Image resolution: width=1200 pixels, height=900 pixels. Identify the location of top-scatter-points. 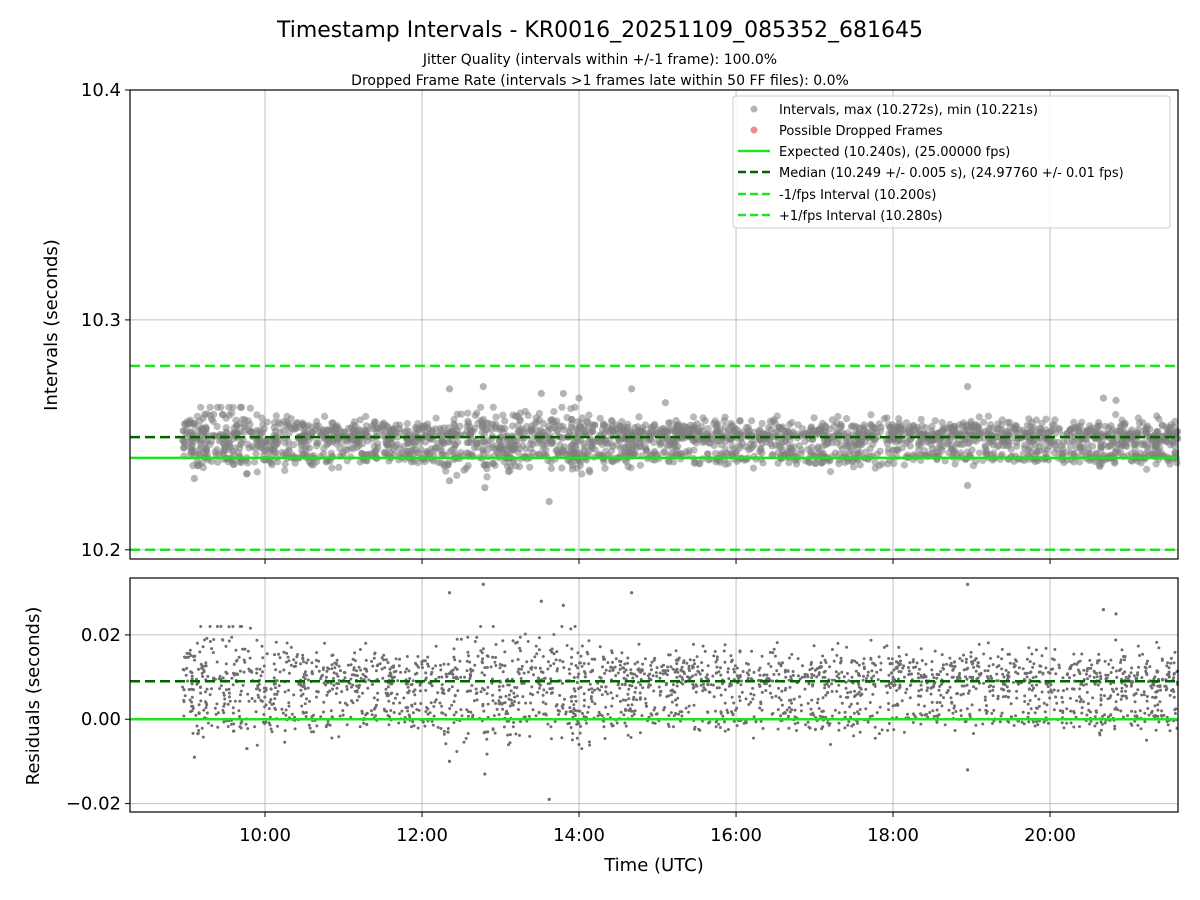
(680, 444).